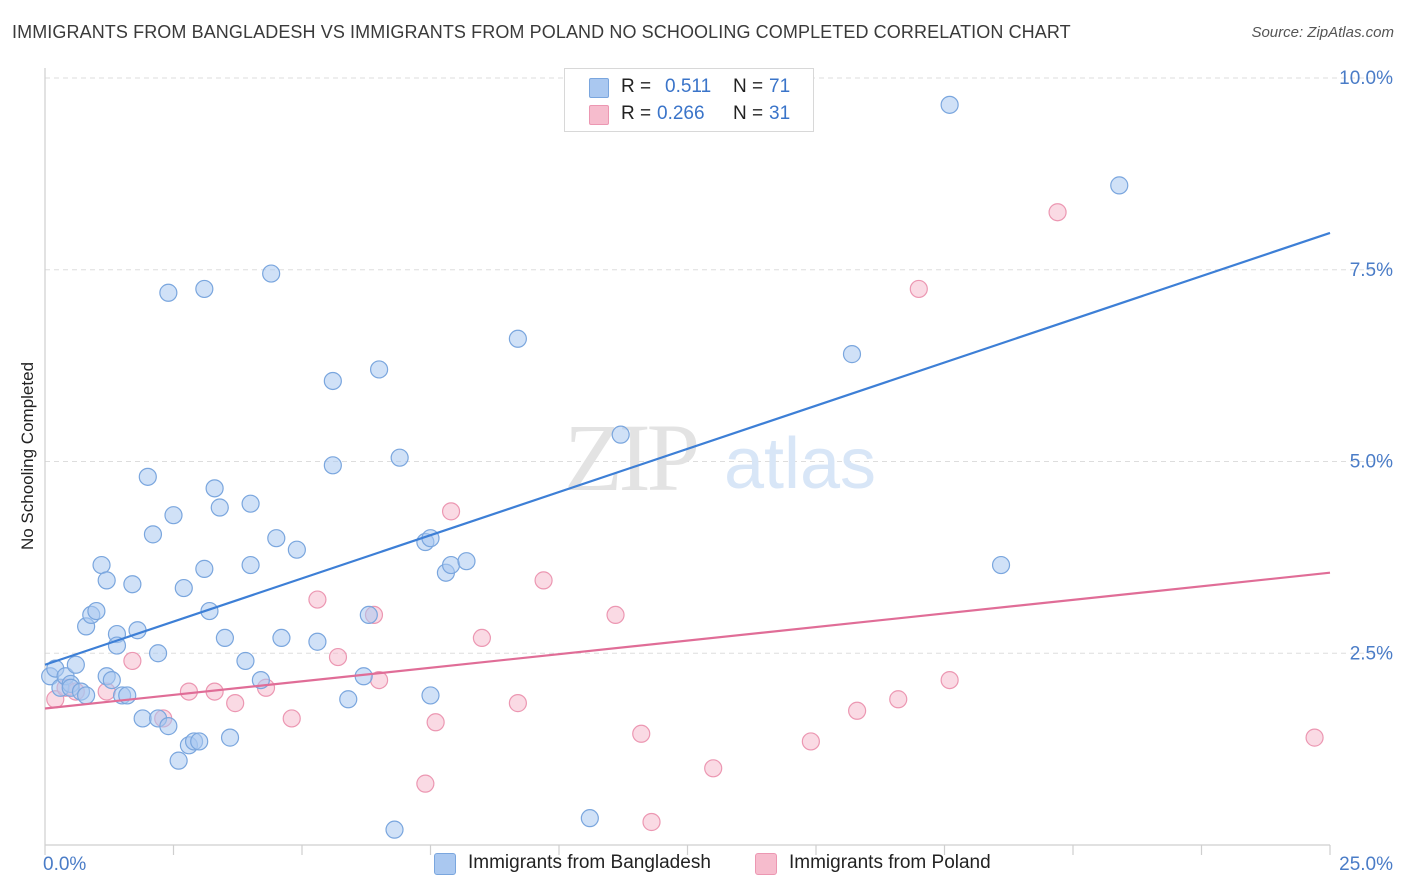  I want to click on bottom-legend-swatch-poland, so click(766, 864).